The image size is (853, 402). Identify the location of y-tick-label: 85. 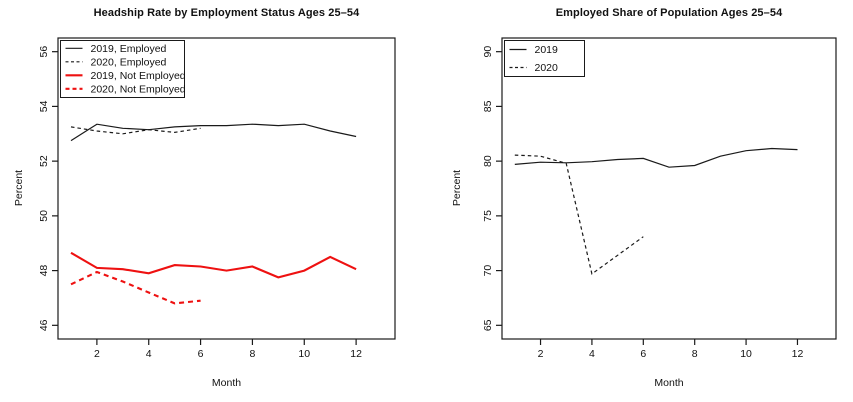
(488, 106).